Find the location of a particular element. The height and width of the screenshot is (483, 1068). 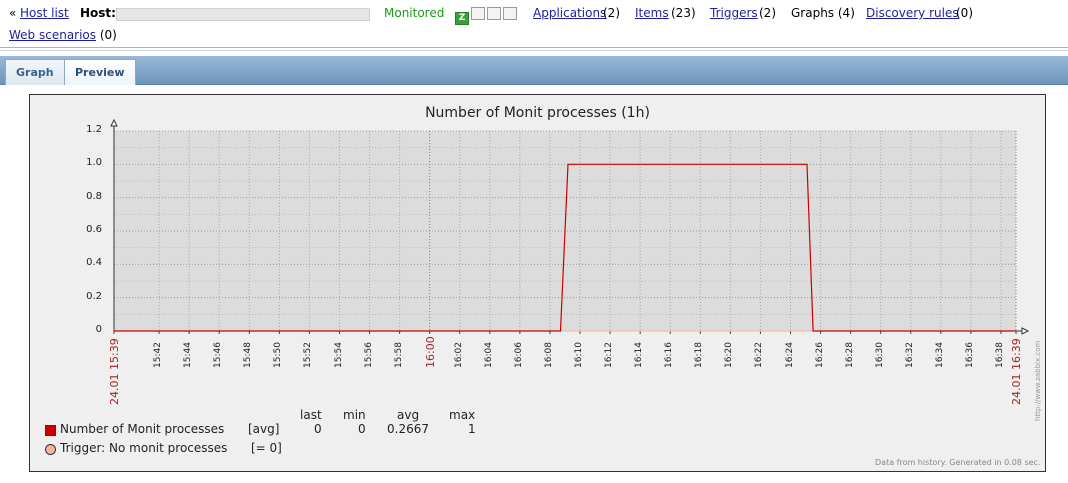

x-tick-label: 24.01 16:39 is located at coordinates (1016, 372).